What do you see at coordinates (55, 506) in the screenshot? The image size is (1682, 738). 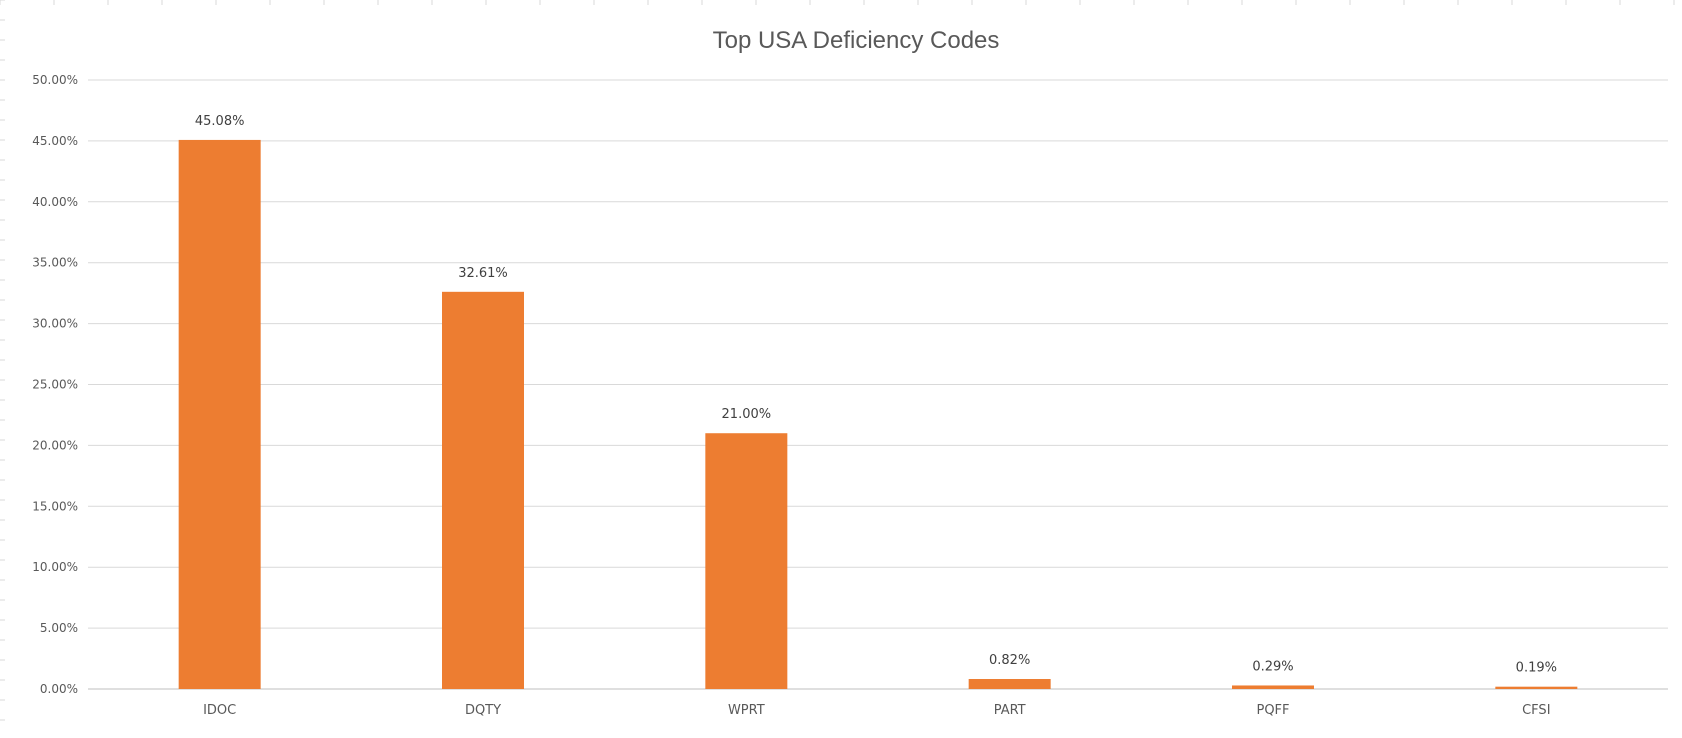 I see `y-tick-label: 15.00%` at bounding box center [55, 506].